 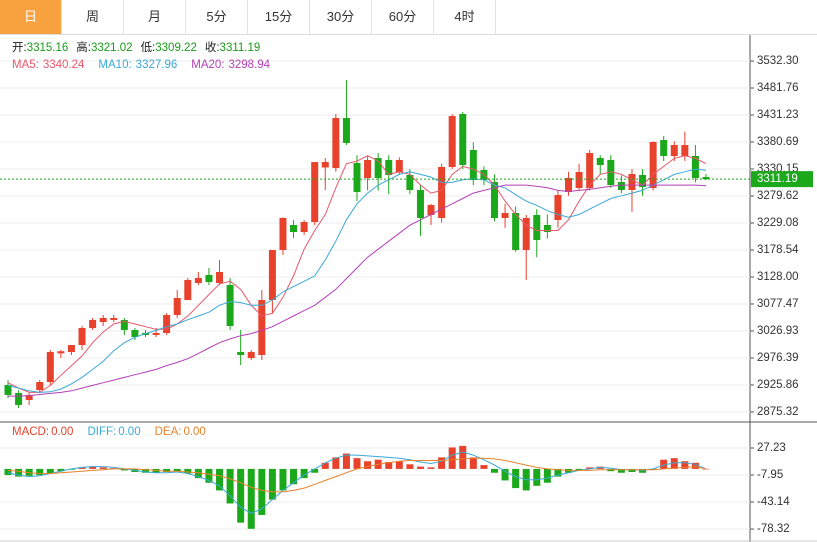 What do you see at coordinates (25, 65) in the screenshot?
I see `legend-text: MA5:` at bounding box center [25, 65].